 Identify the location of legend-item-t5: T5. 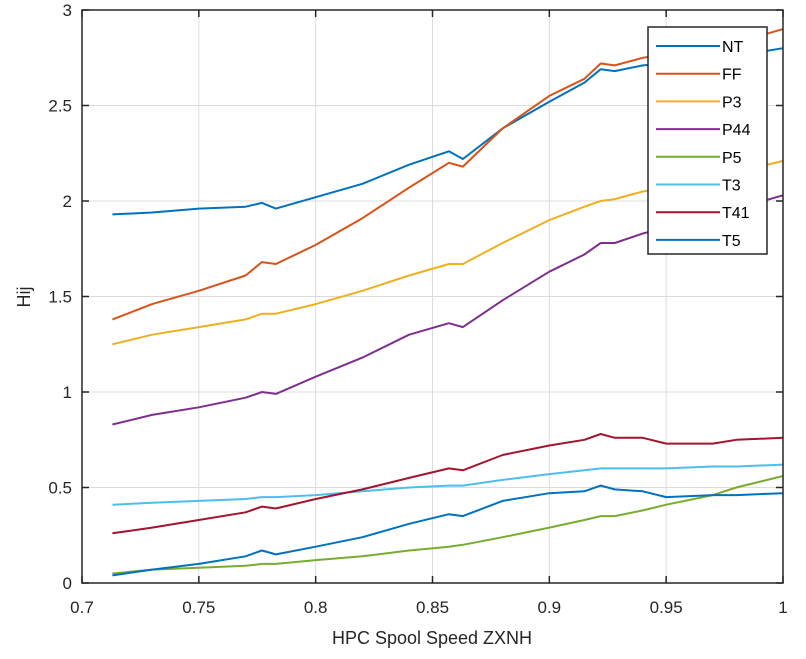
(698, 241).